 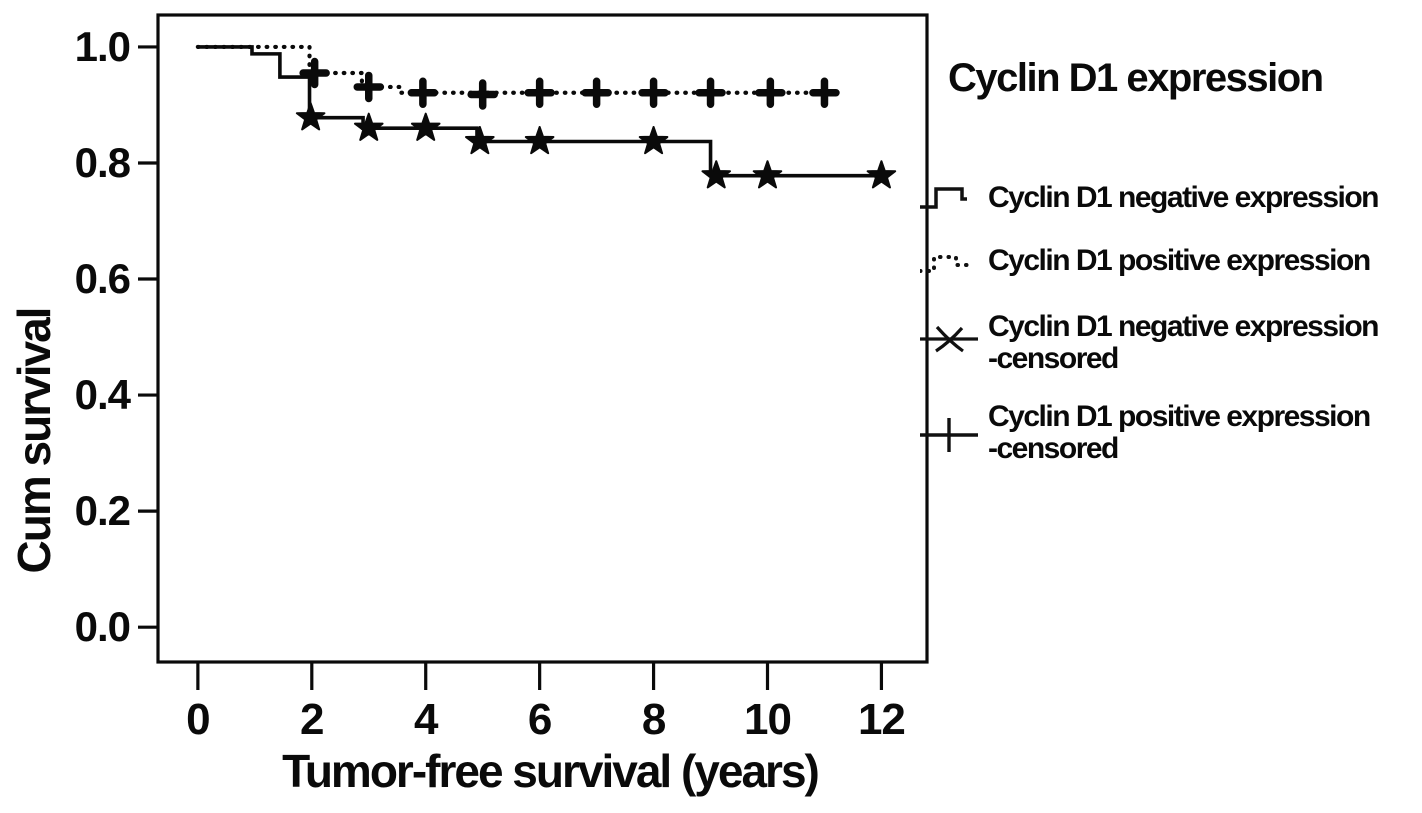 What do you see at coordinates (102, 46) in the screenshot?
I see `y-tick-label: 1.0` at bounding box center [102, 46].